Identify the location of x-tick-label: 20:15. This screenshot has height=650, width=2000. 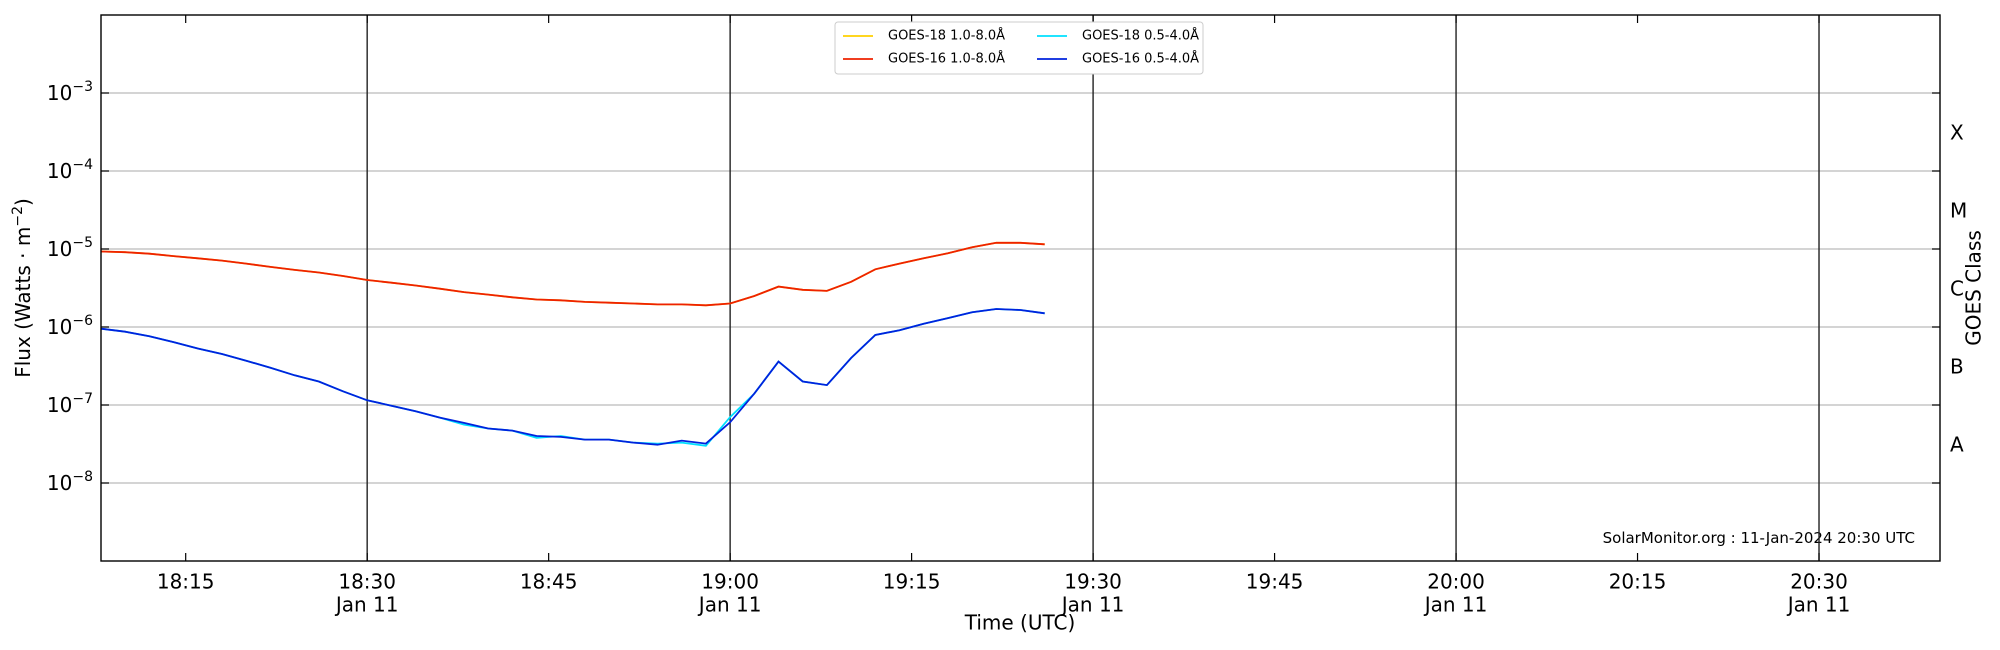
(1638, 582).